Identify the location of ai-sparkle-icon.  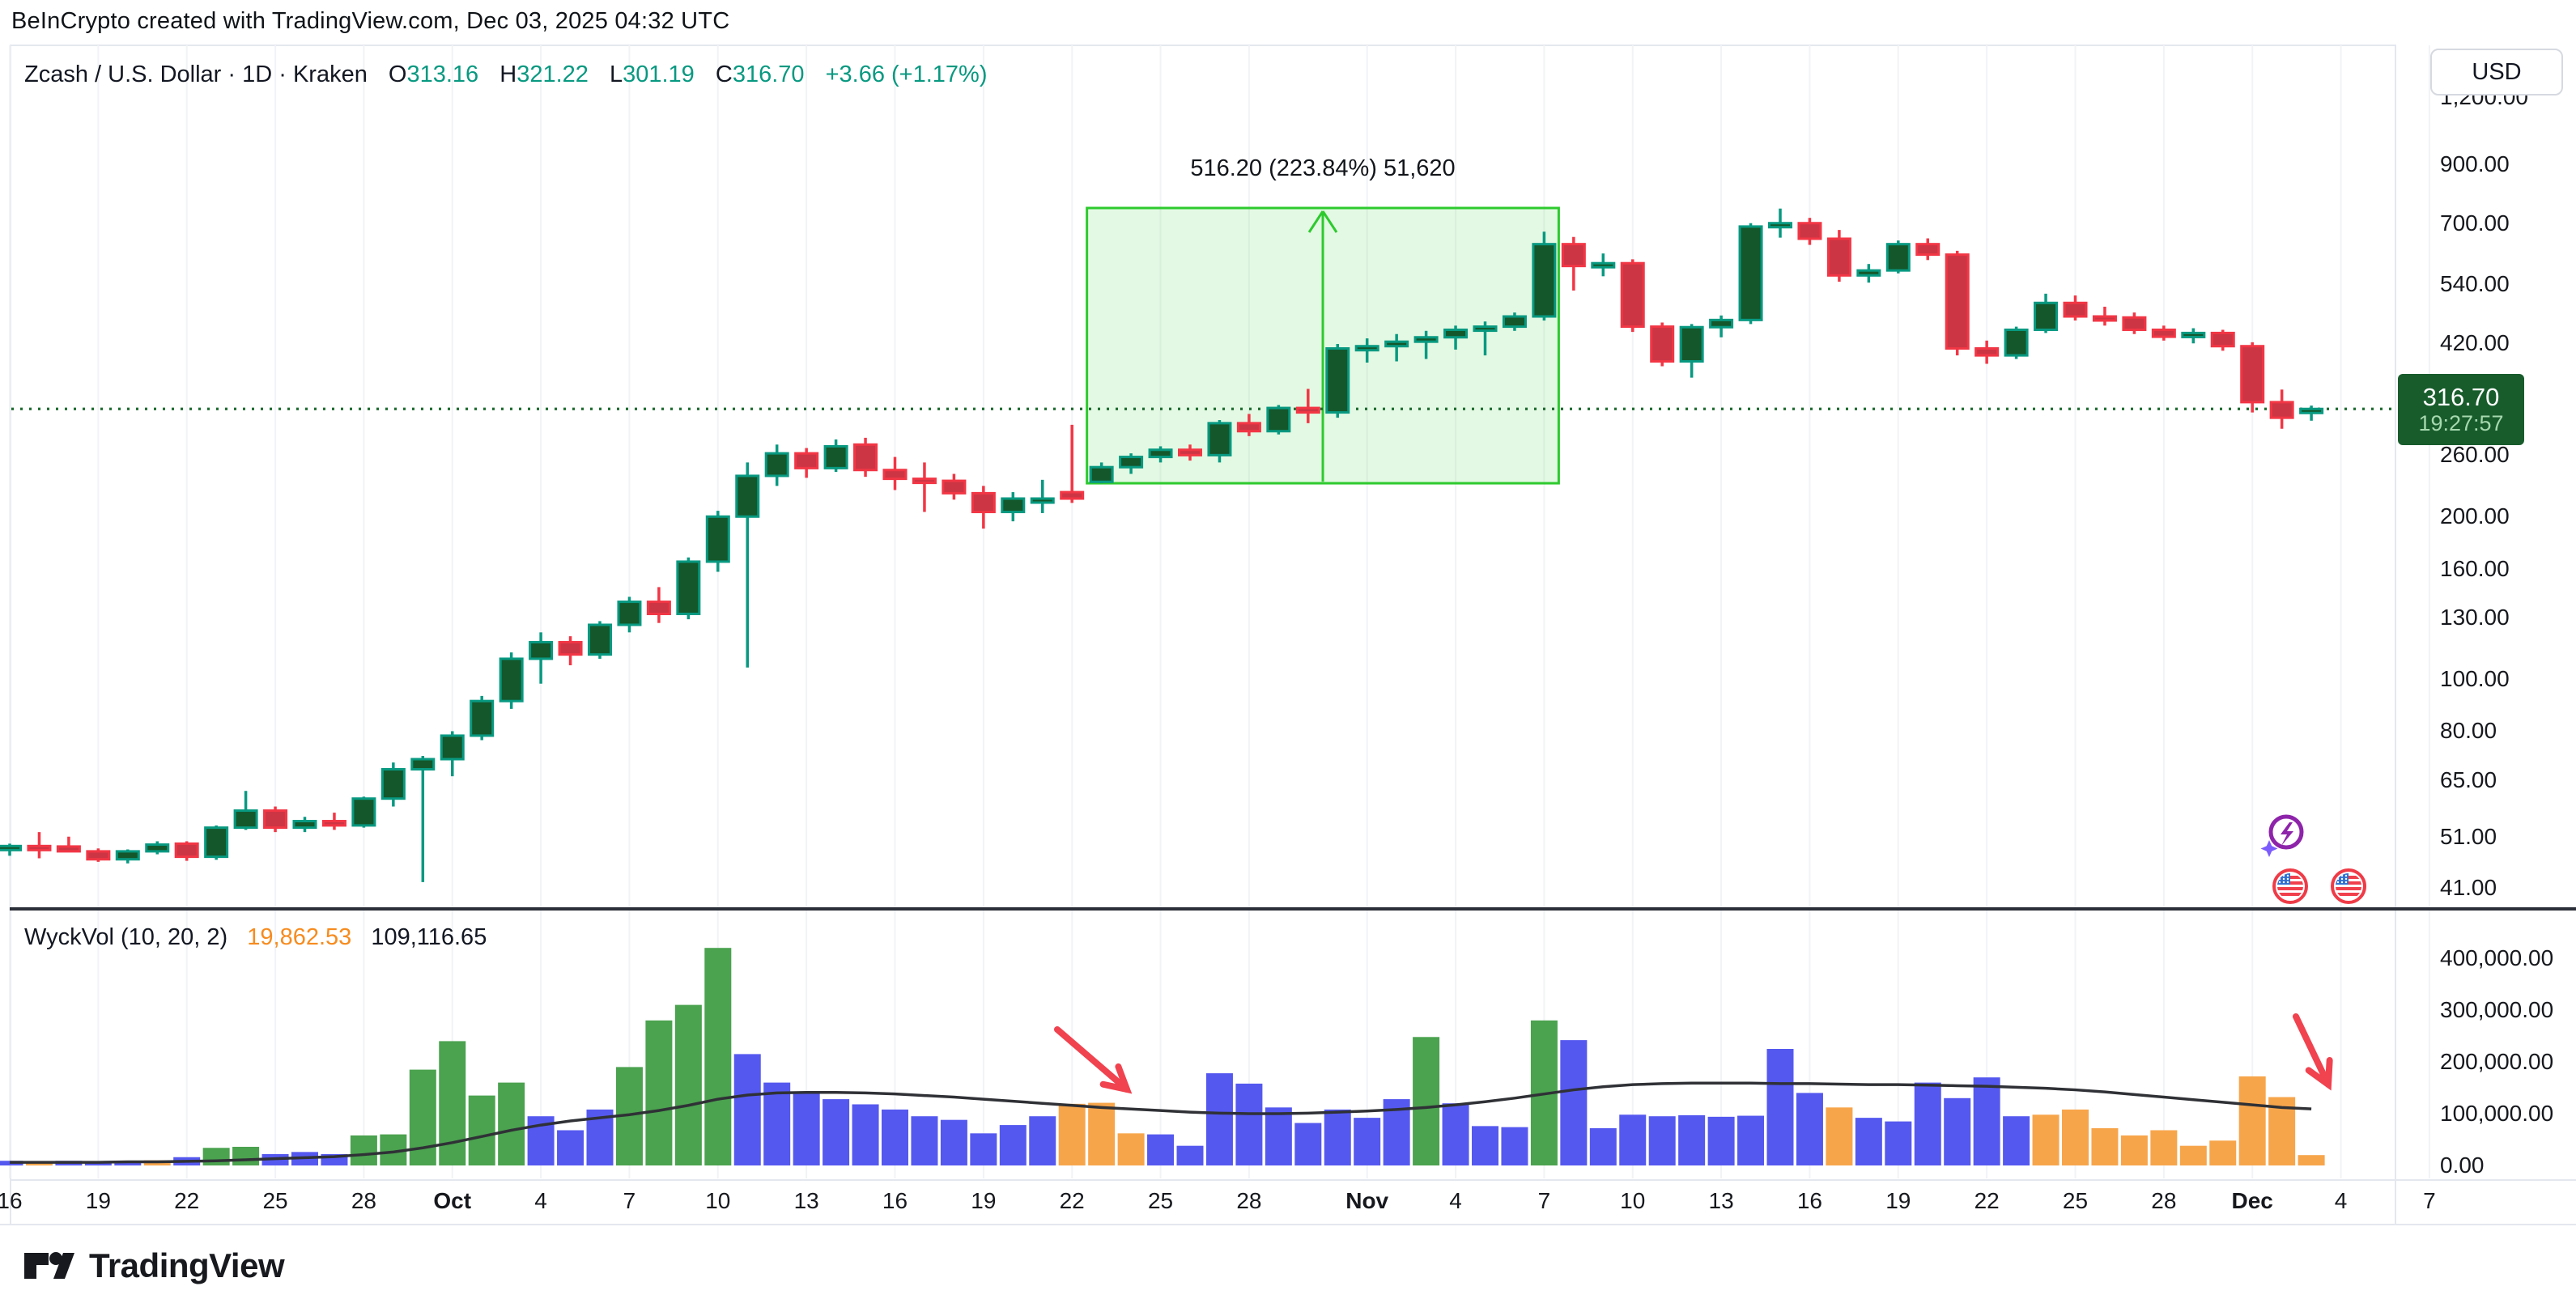
(2284, 835).